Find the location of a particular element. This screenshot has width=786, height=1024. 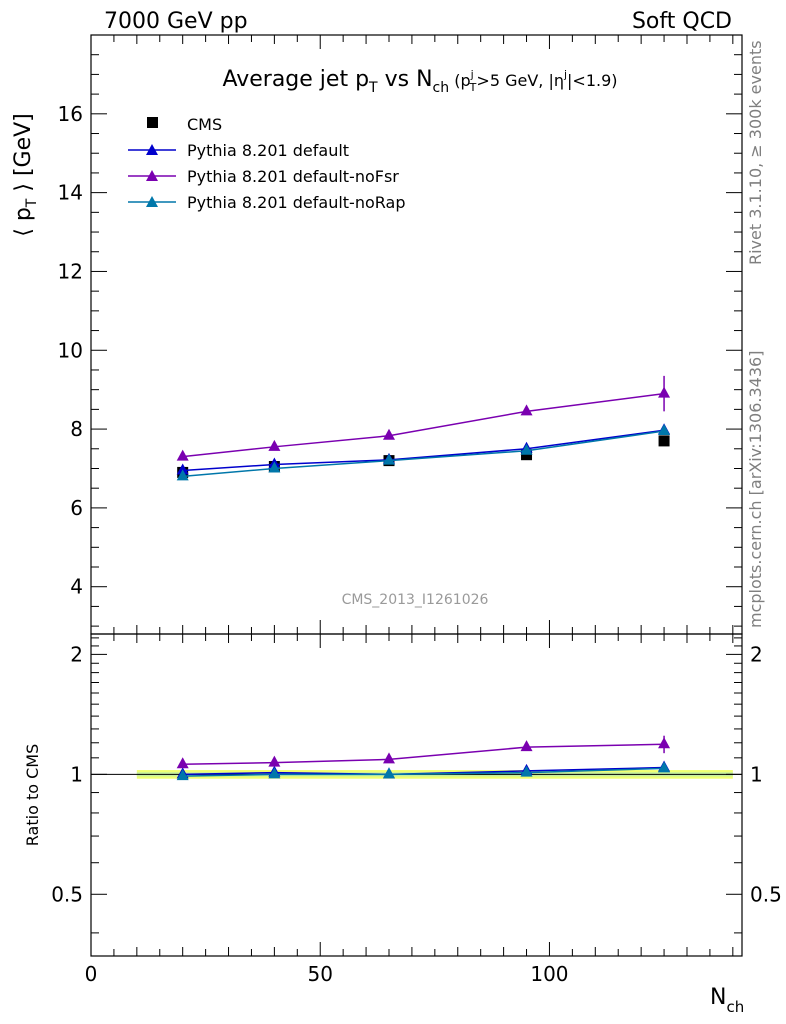

main-plot-area is located at coordinates (423, 428).